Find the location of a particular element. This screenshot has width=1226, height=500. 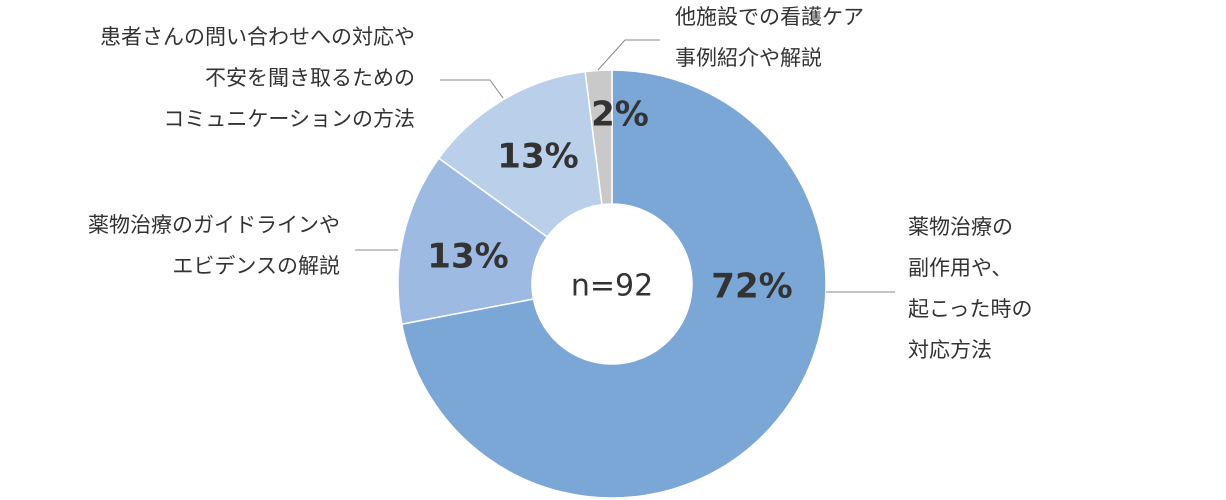

center-label: n=92 is located at coordinates (612, 286).